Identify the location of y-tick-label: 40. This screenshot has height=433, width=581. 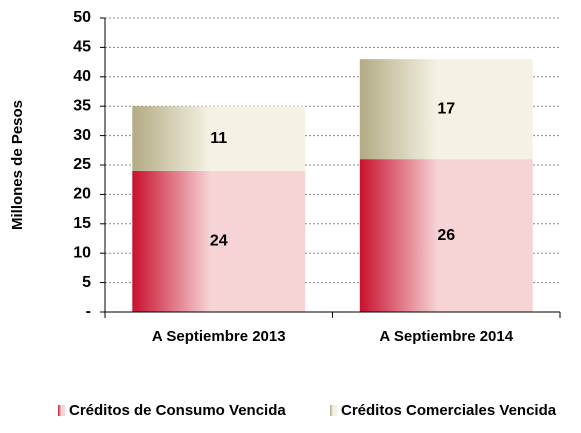
(82, 76).